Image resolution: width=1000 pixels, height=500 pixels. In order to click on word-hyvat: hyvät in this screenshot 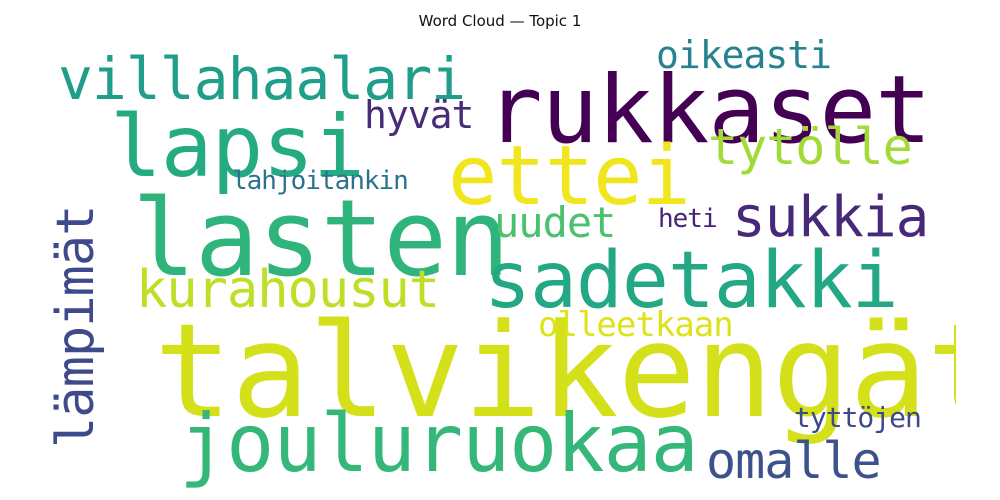, I will do `click(419, 115)`.